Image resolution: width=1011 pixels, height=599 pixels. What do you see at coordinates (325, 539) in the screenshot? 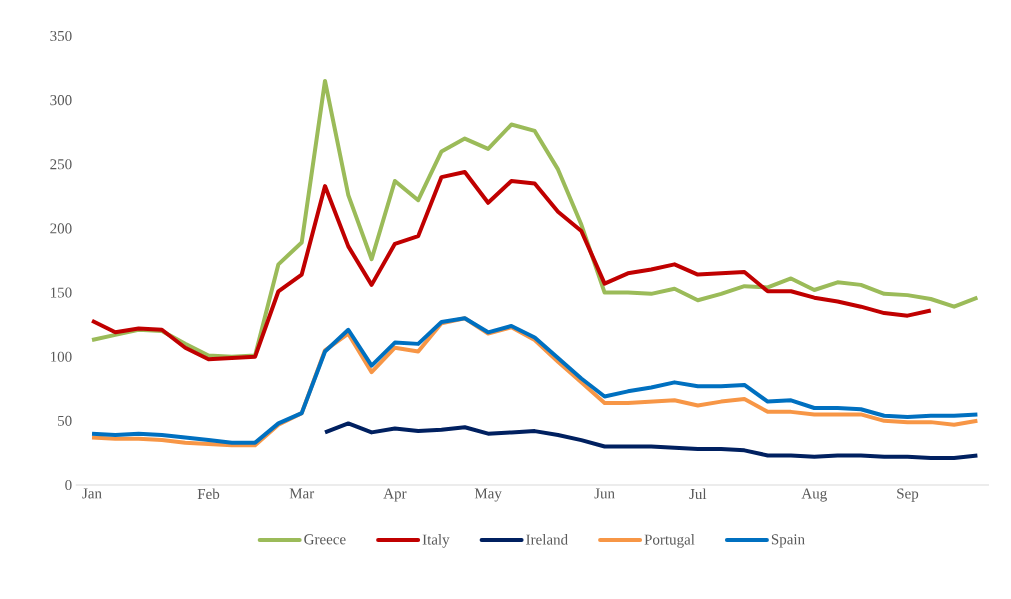
I see `legend-label: Greece` at bounding box center [325, 539].